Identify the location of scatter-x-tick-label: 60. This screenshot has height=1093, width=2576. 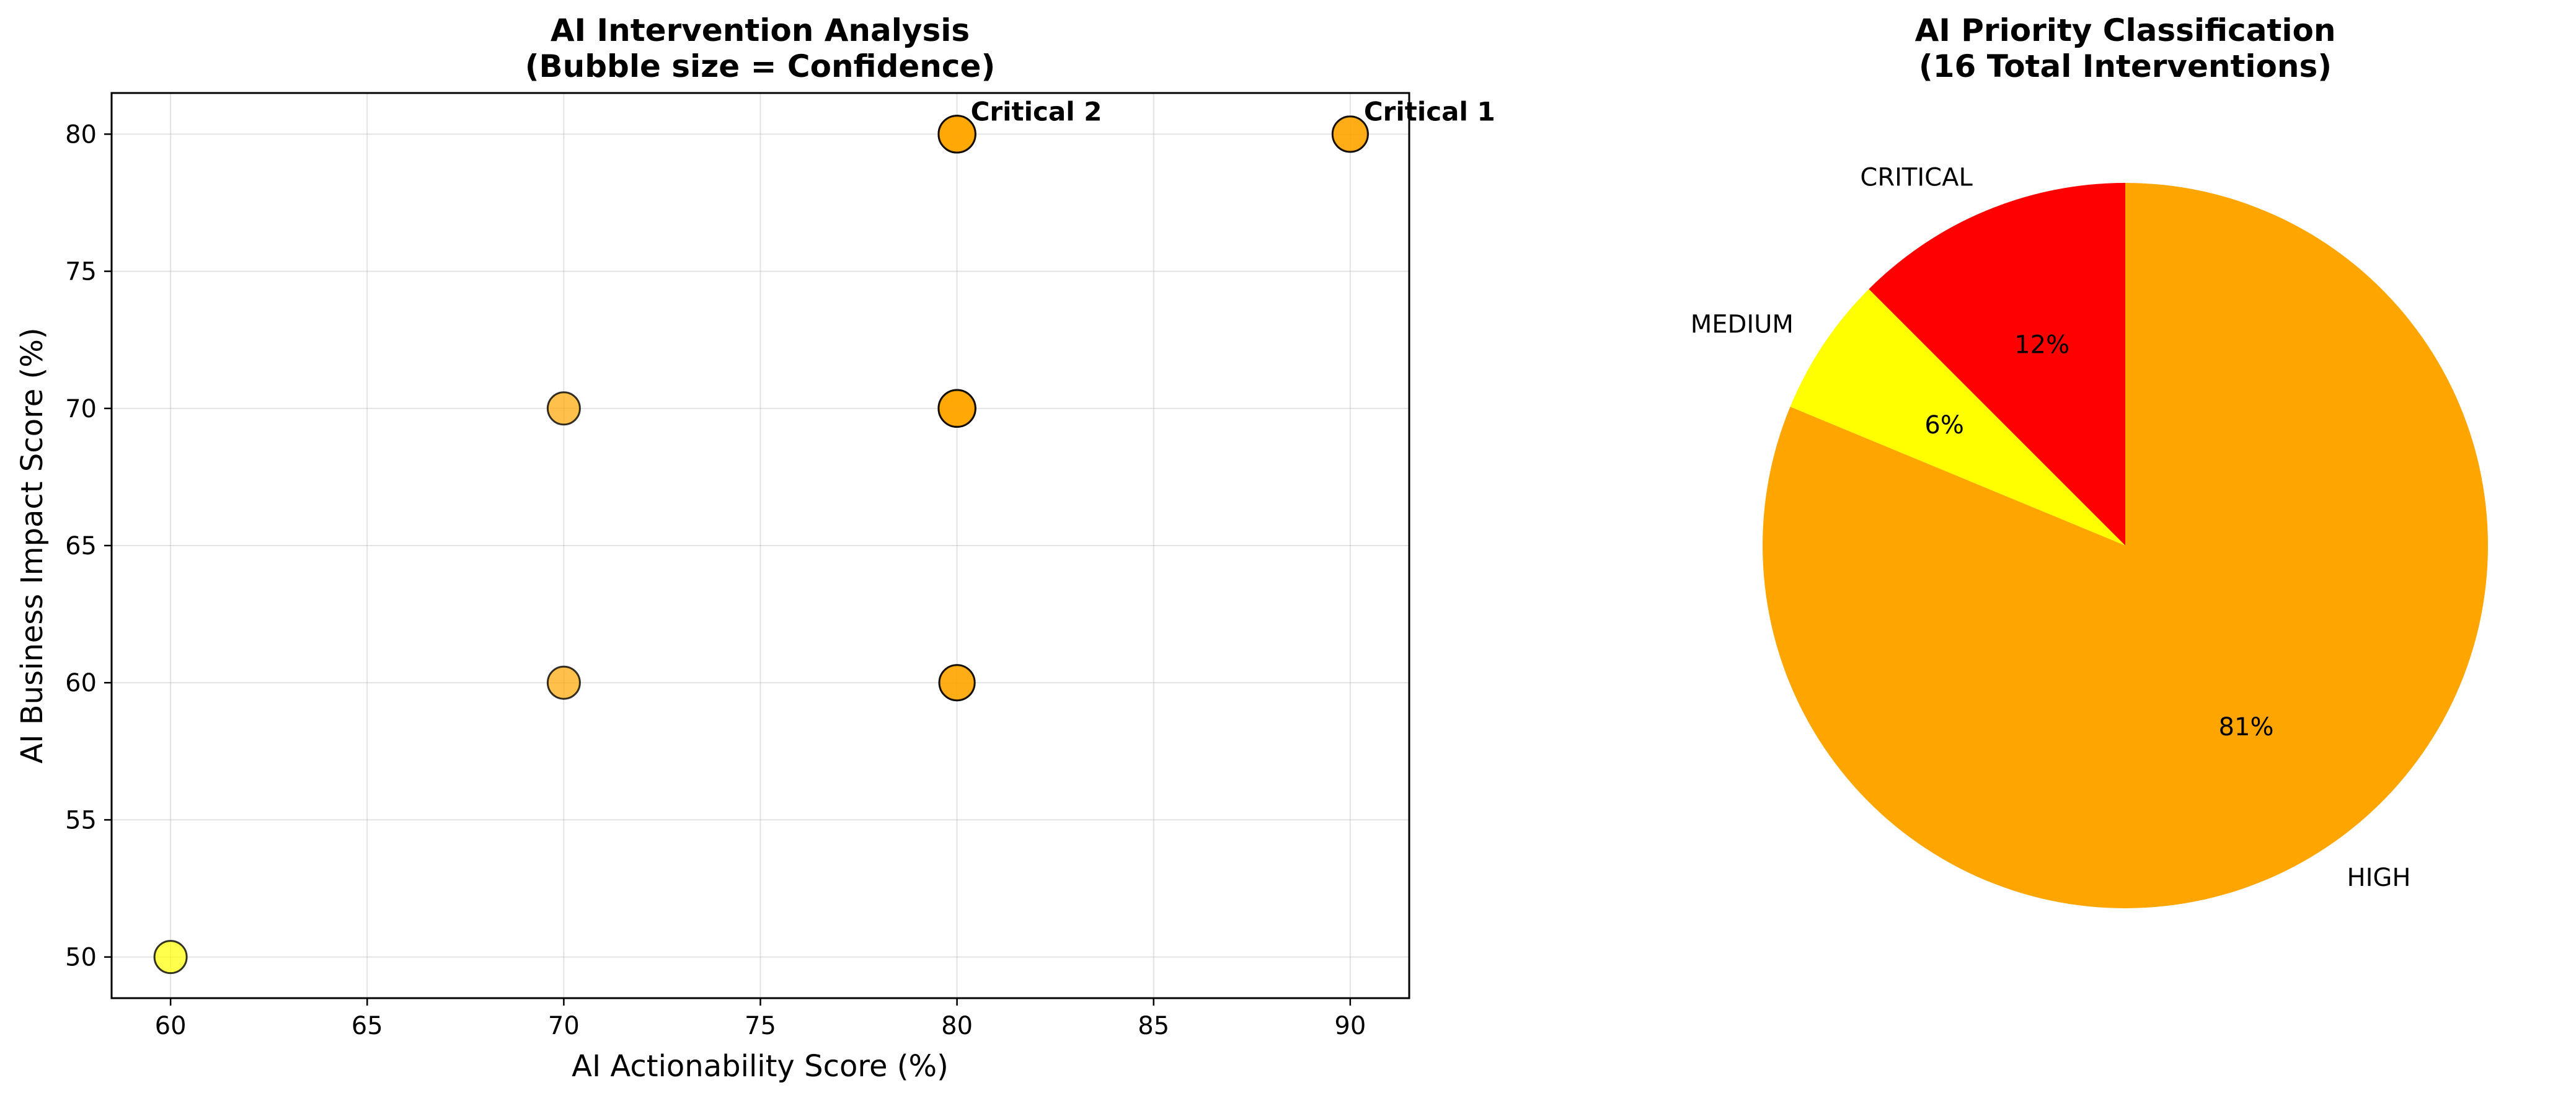
(171, 1026).